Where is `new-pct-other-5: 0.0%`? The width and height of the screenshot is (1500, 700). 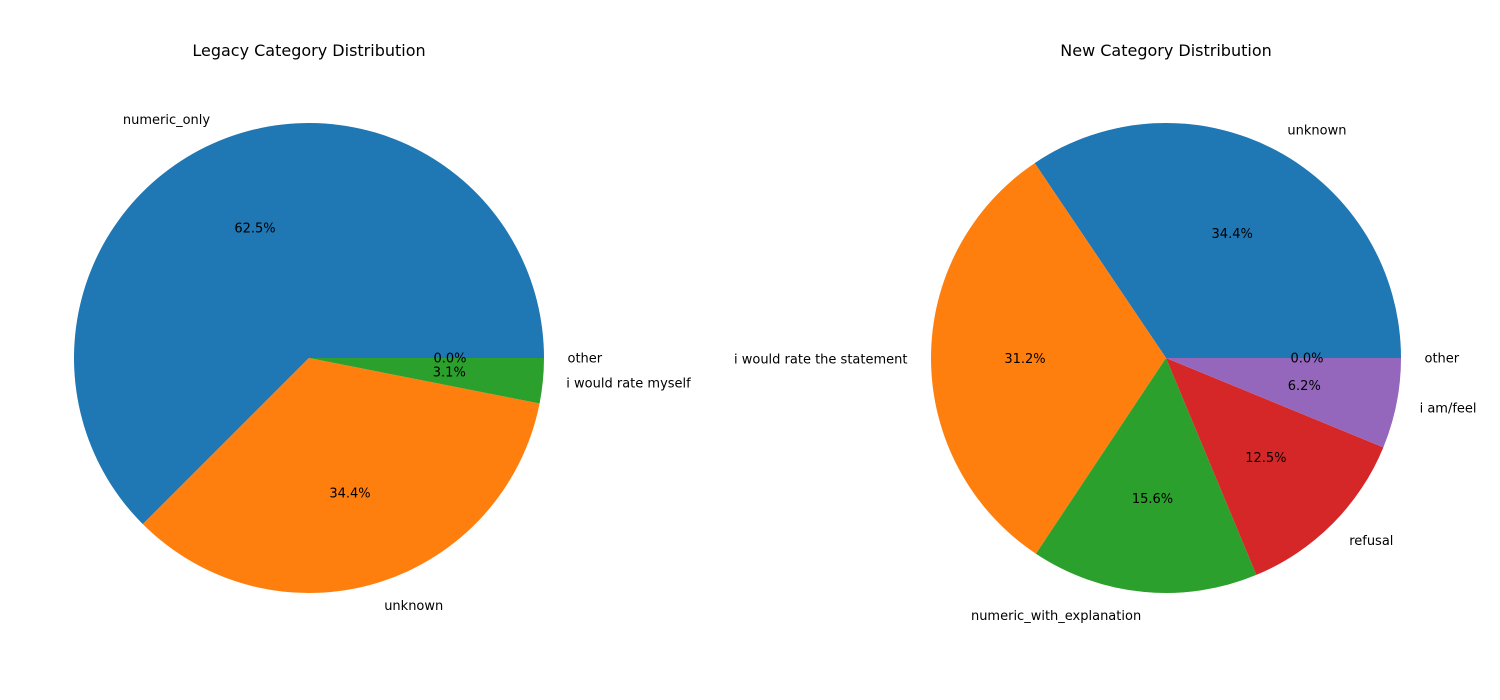
new-pct-other-5: 0.0% is located at coordinates (1306, 359).